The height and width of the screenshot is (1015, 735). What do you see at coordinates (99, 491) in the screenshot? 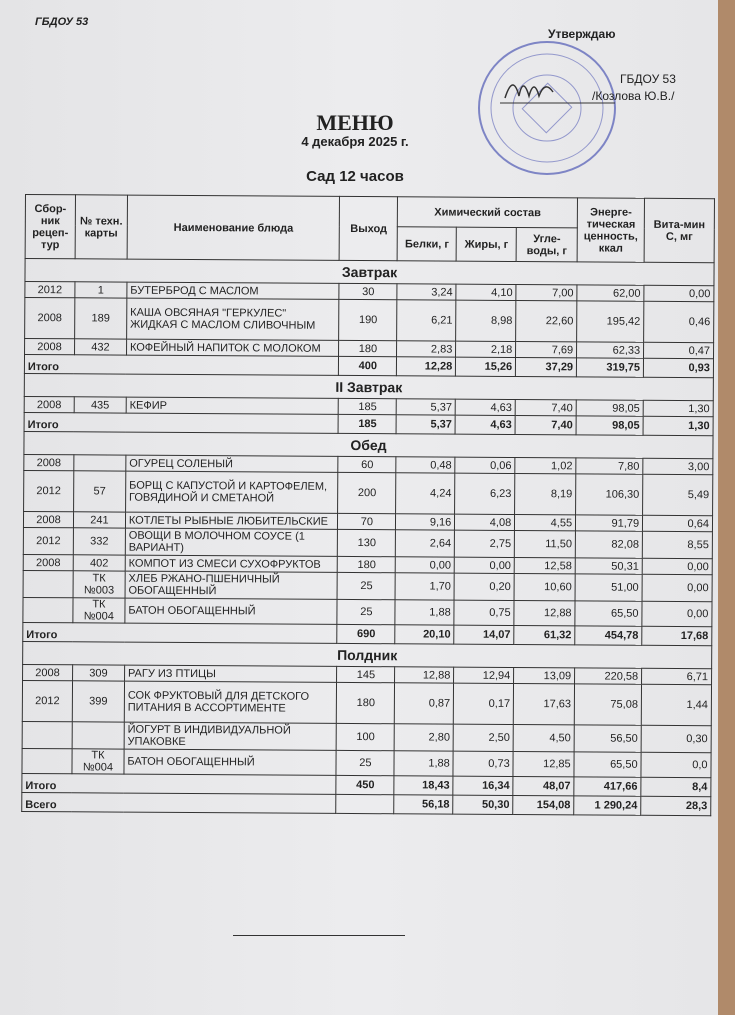
I see `cell-tech-card: 57` at bounding box center [99, 491].